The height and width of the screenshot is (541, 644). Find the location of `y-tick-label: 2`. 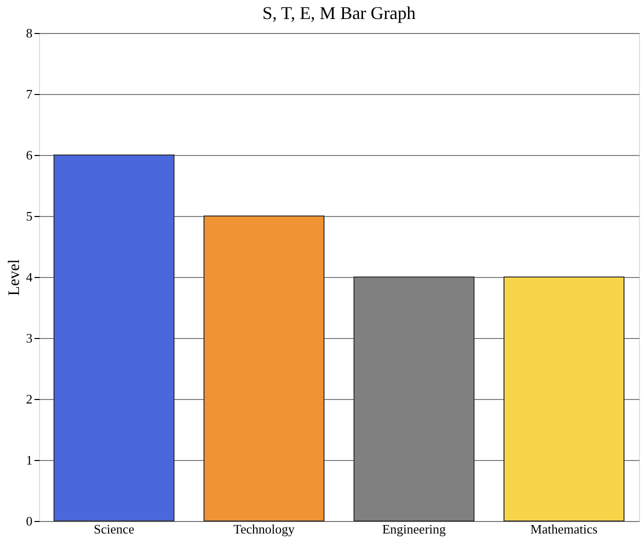

y-tick-label: 2 is located at coordinates (29, 399).